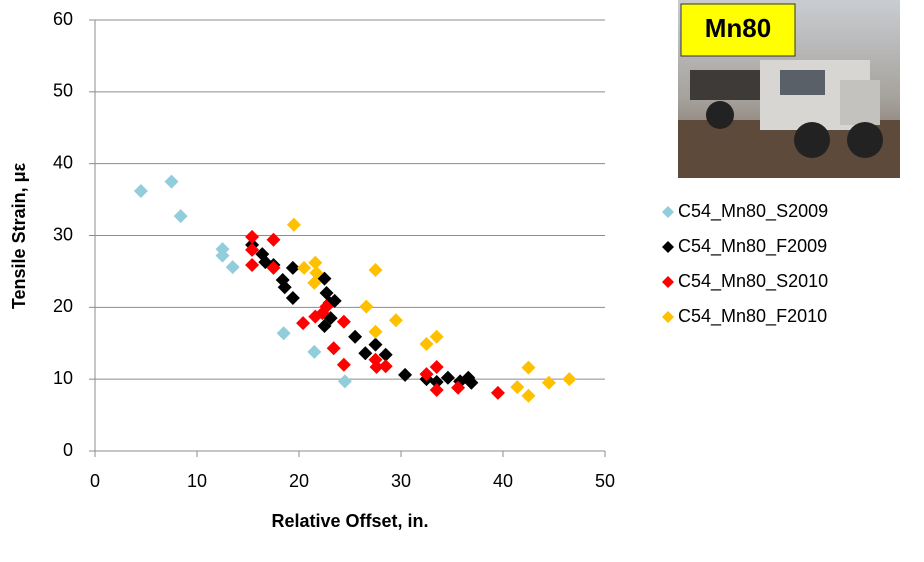 This screenshot has height=562, width=924. I want to click on y-tick-label: 20, so click(63, 306).